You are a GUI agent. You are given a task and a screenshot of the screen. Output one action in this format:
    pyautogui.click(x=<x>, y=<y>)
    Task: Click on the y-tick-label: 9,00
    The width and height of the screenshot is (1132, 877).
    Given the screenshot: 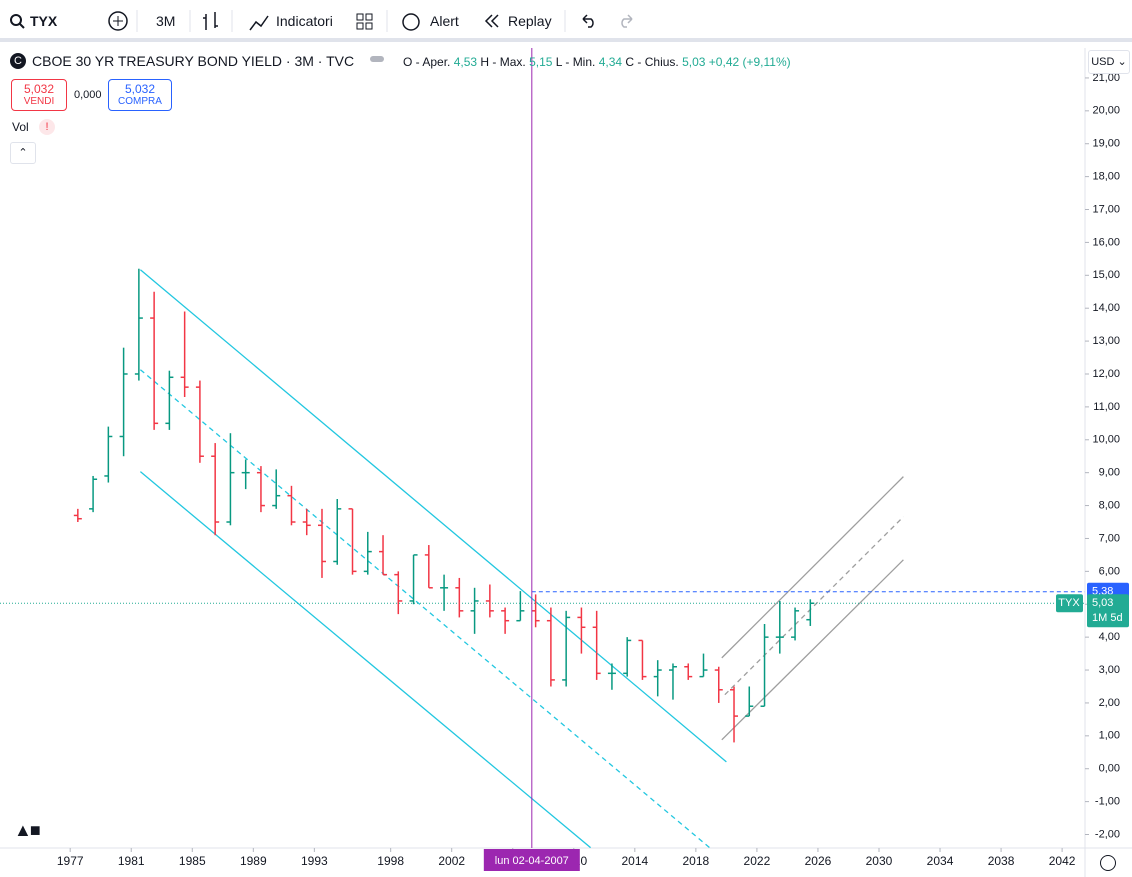 What is the action you would take?
    pyautogui.click(x=1109, y=473)
    